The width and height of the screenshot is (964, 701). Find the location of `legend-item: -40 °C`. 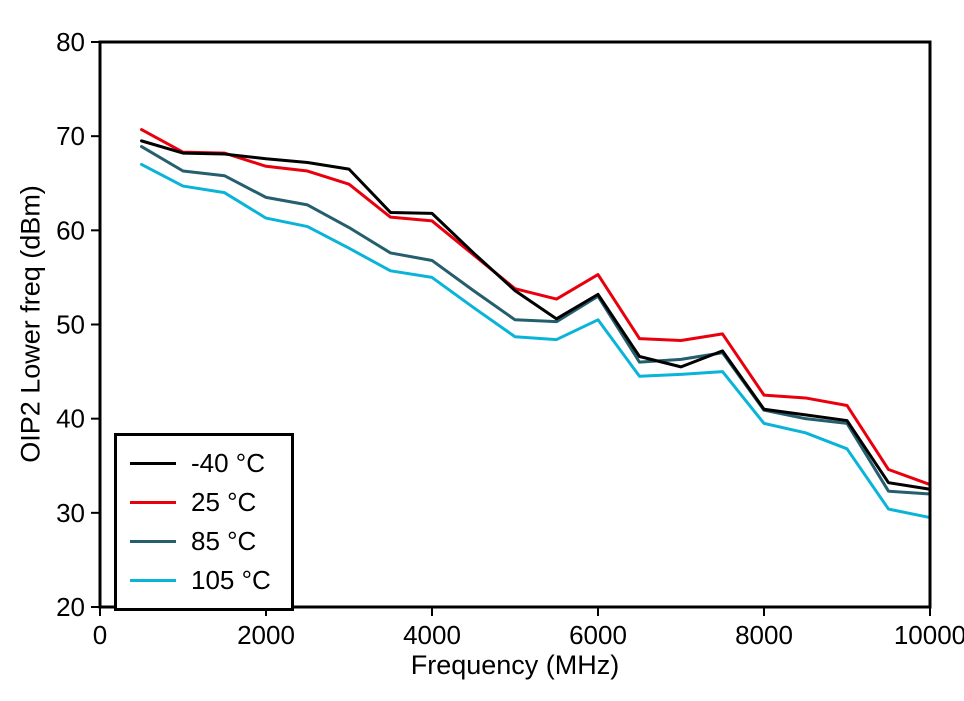

legend-item: -40 °C is located at coordinates (200, 463).